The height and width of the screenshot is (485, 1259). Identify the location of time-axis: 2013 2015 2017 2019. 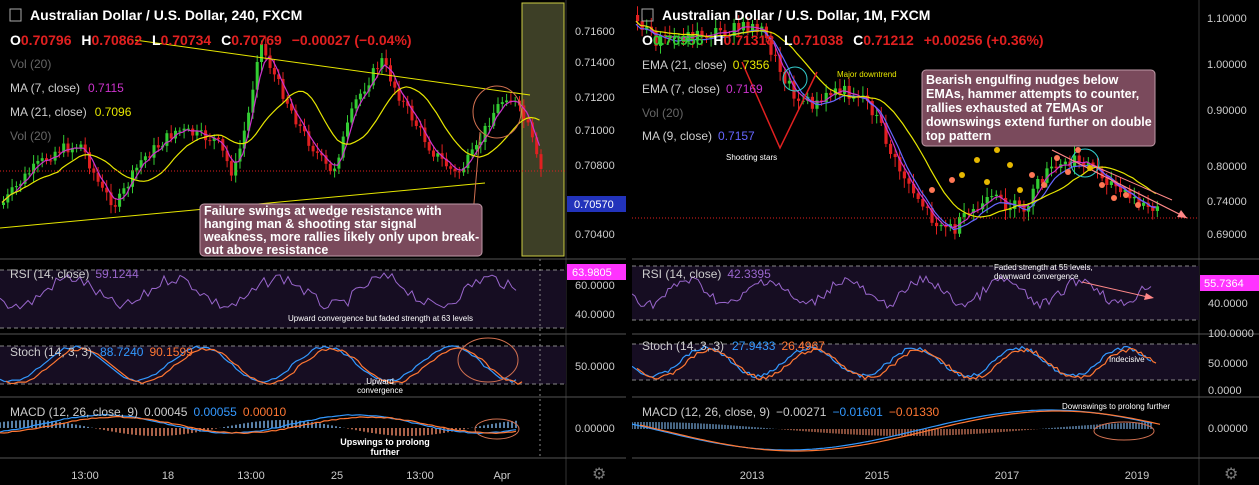
(944, 476).